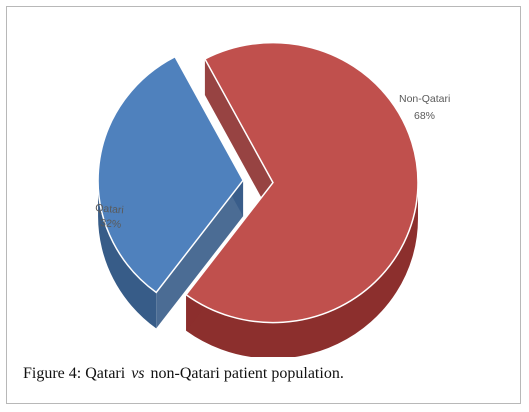 The width and height of the screenshot is (529, 412). Describe the element at coordinates (52, 373) in the screenshot. I see `caption-figure-number: Figure 4:` at that location.